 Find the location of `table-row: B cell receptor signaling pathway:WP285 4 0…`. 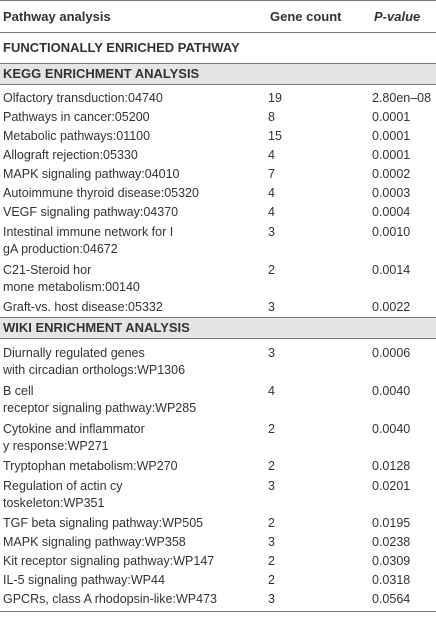

table-row: B cell receptor signaling pathway:WP285 4 0… is located at coordinates (218, 400).